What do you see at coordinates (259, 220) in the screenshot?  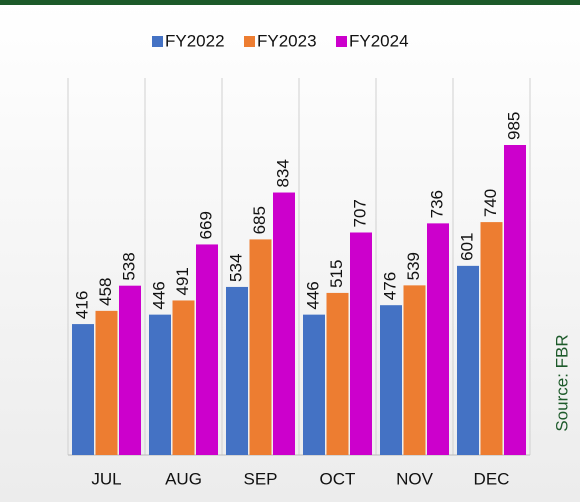 I see `value-label: 685` at bounding box center [259, 220].